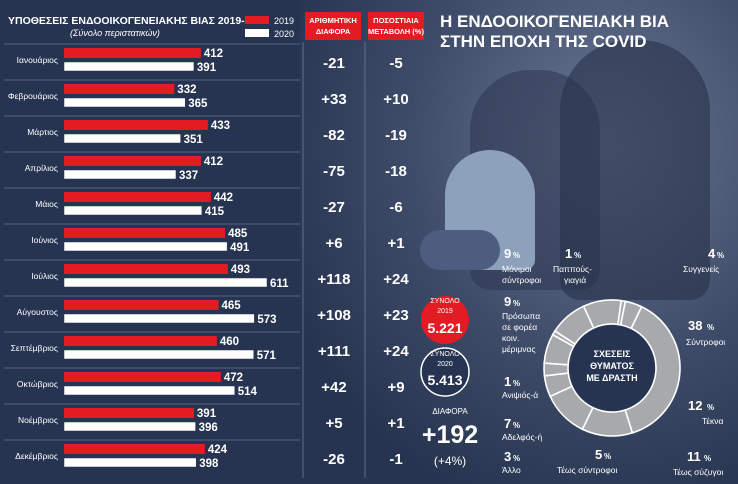 This screenshot has width=738, height=484. I want to click on chart-subtitle: (Σύνολο περιστατικών), so click(115, 33).